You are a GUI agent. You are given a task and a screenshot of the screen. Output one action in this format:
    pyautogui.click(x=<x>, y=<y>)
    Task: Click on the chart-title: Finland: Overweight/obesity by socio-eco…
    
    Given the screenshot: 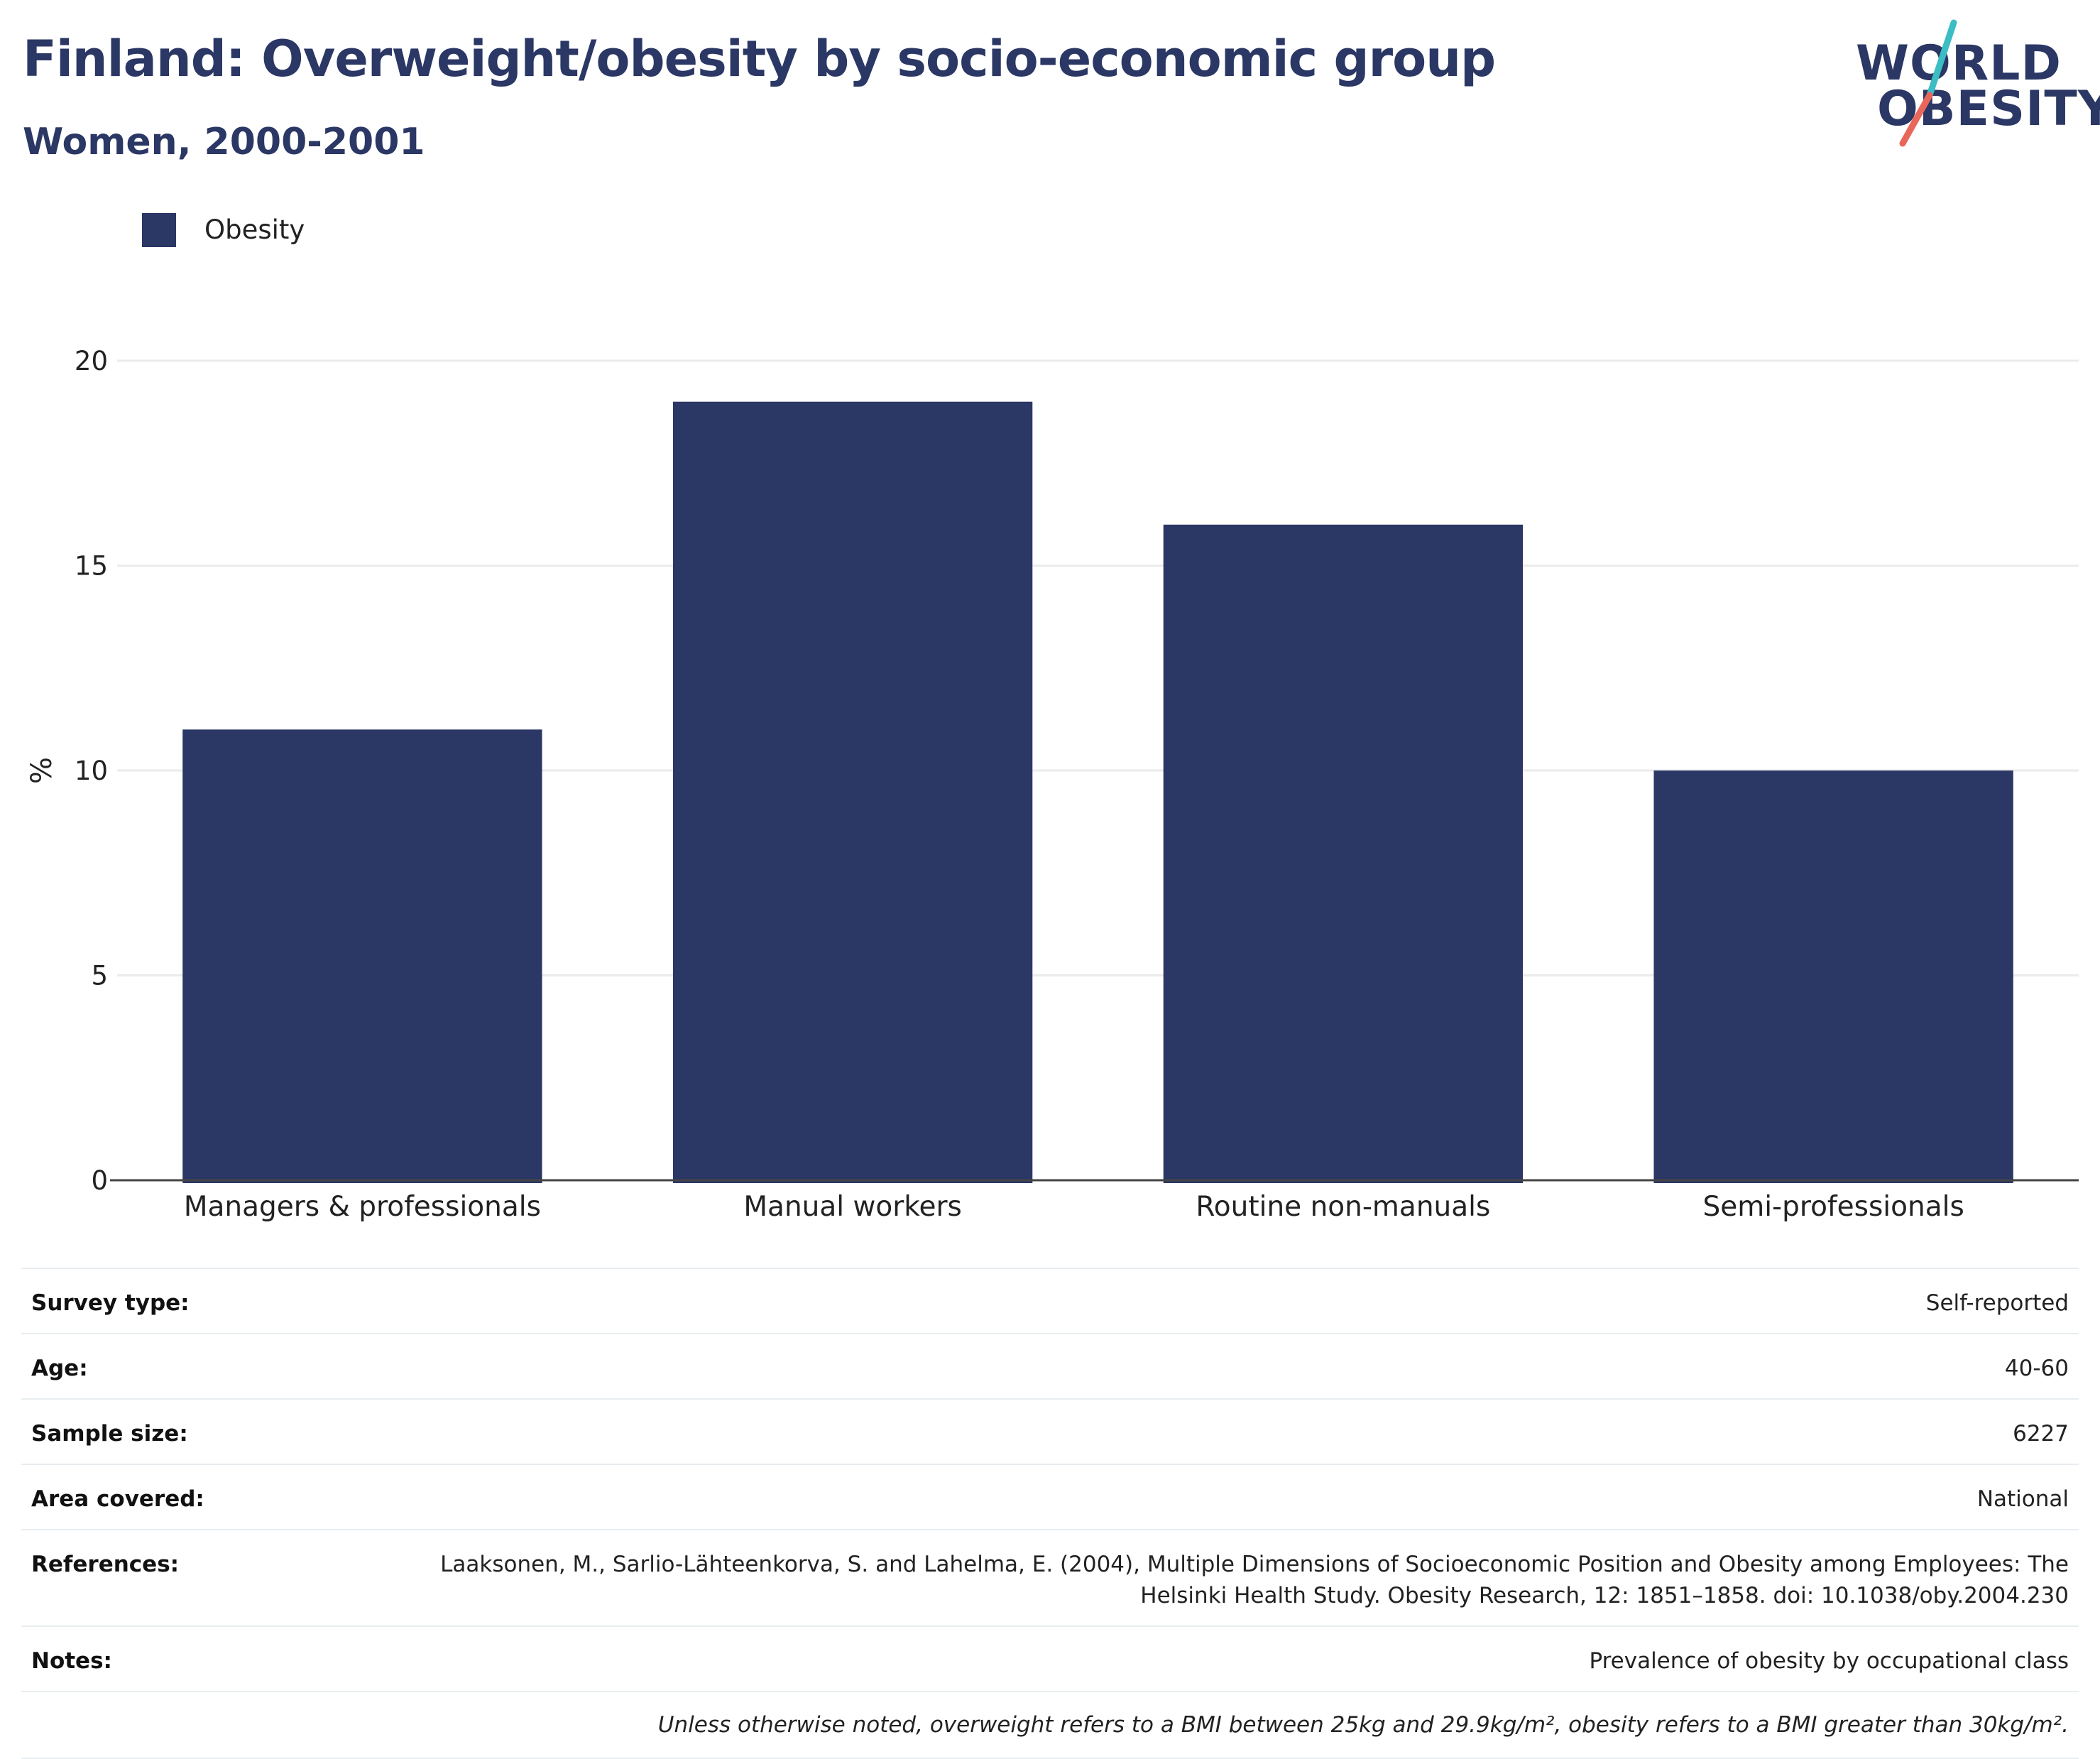 What is the action you would take?
    pyautogui.click(x=759, y=59)
    